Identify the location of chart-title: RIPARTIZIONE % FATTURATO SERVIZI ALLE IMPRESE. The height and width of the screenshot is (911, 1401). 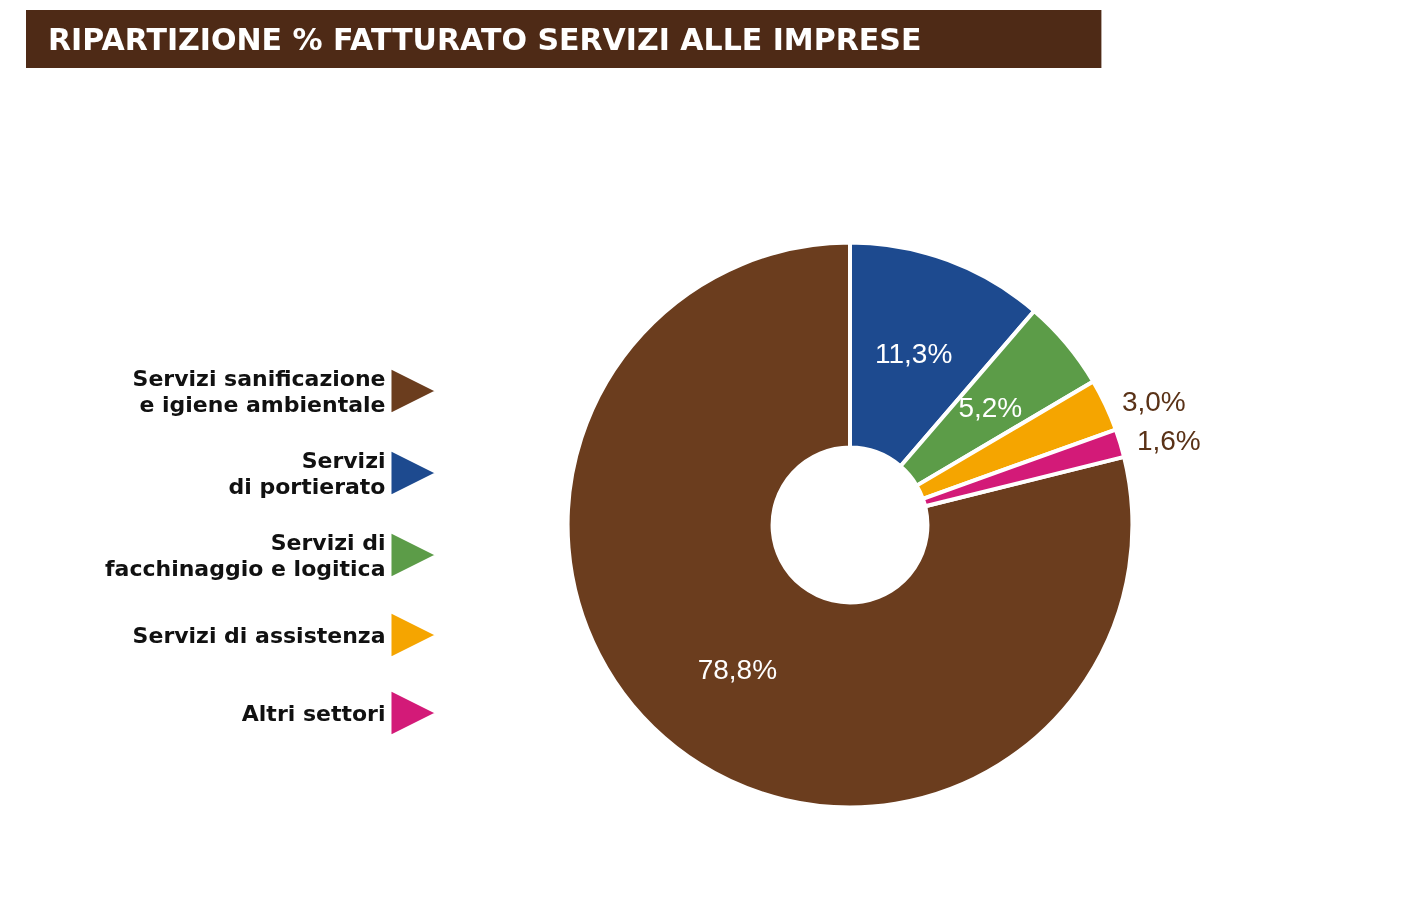
(485, 39).